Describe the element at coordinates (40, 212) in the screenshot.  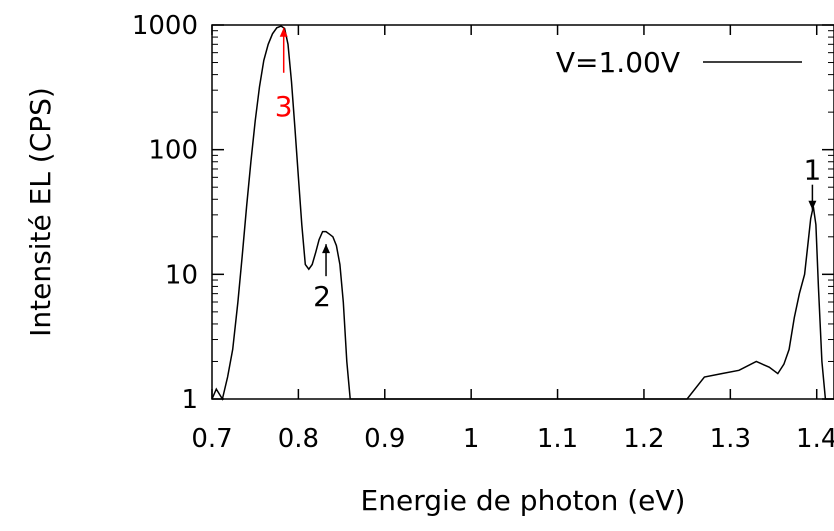
I see `y-axis-title: Intensité EL (CPS)` at that location.